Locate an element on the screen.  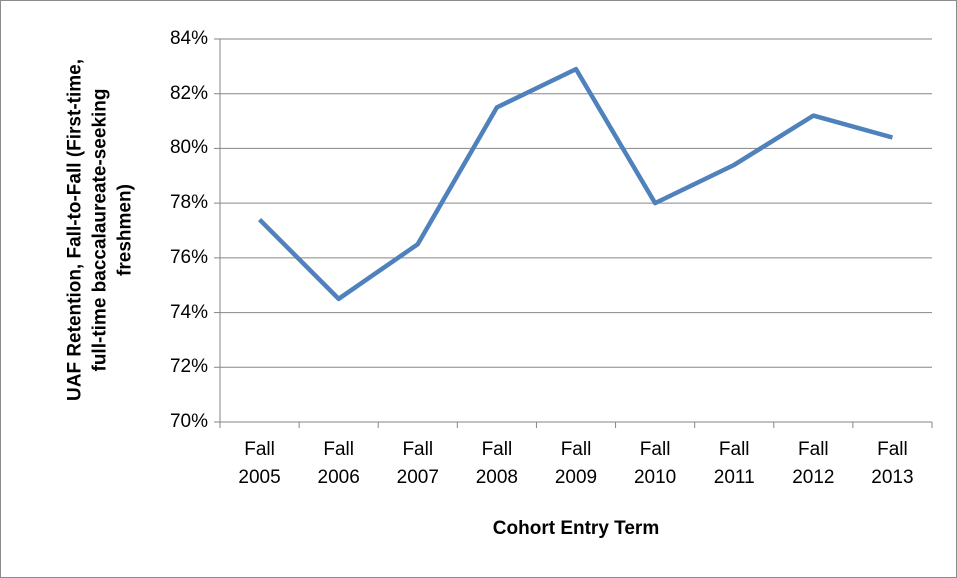
x-tick-label: Fall 2009 is located at coordinates (576, 463).